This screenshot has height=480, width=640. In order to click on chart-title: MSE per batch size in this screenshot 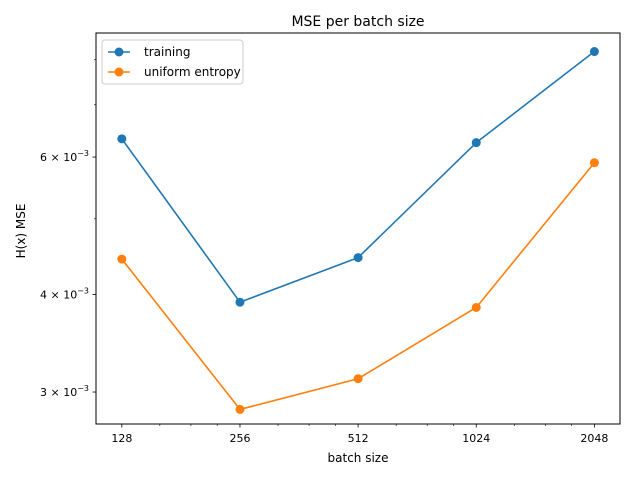, I will do `click(357, 22)`.